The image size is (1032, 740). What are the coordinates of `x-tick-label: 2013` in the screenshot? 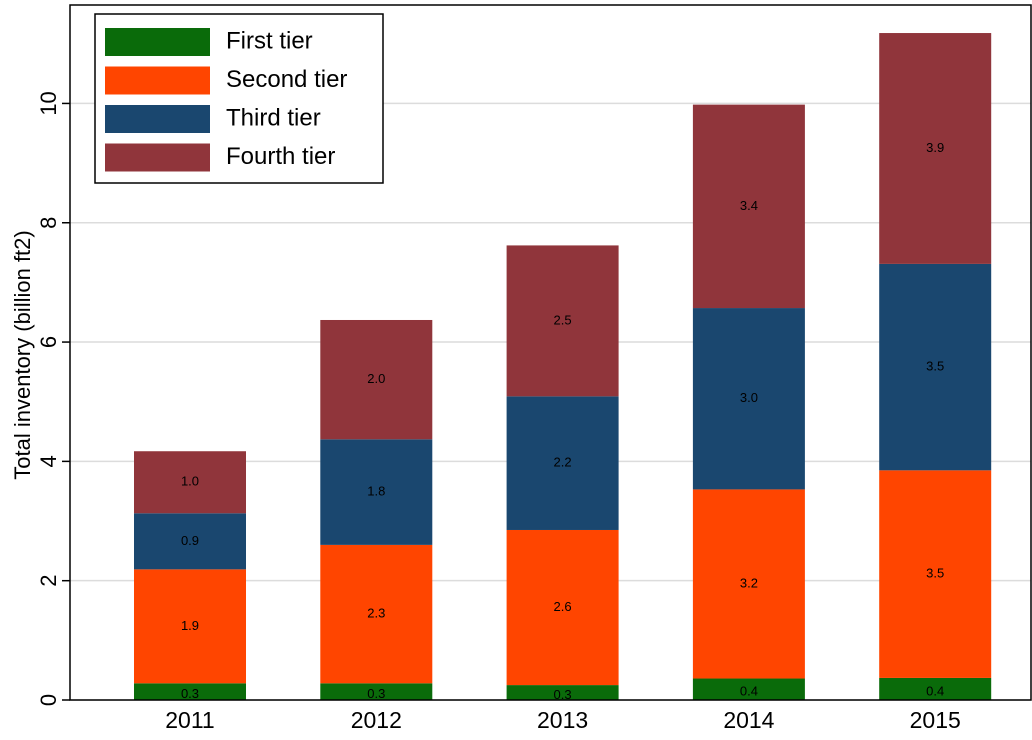 It's located at (562, 720).